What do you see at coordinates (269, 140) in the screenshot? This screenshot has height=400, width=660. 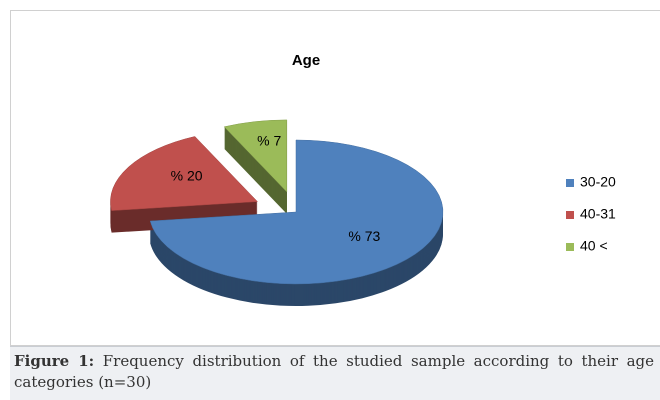 I see `data-label: % 7` at bounding box center [269, 140].